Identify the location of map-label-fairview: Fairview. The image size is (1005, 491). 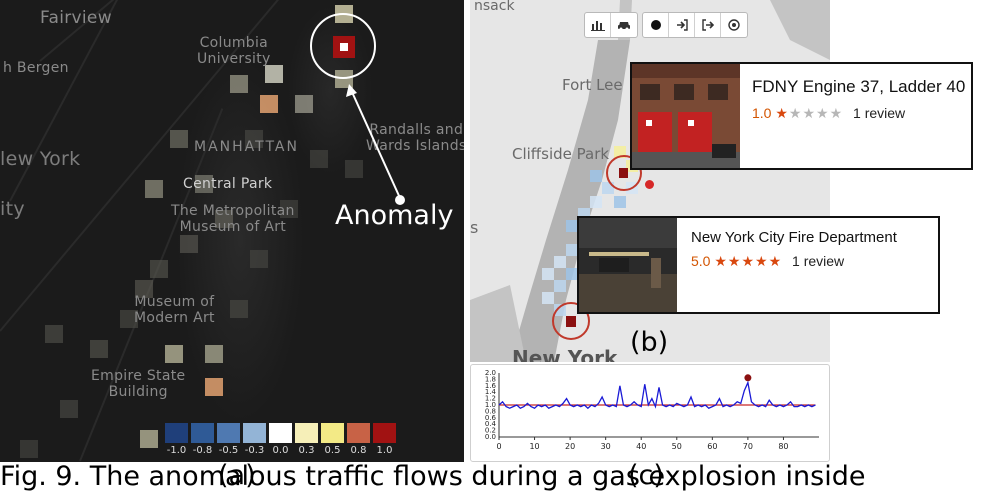
(76, 18).